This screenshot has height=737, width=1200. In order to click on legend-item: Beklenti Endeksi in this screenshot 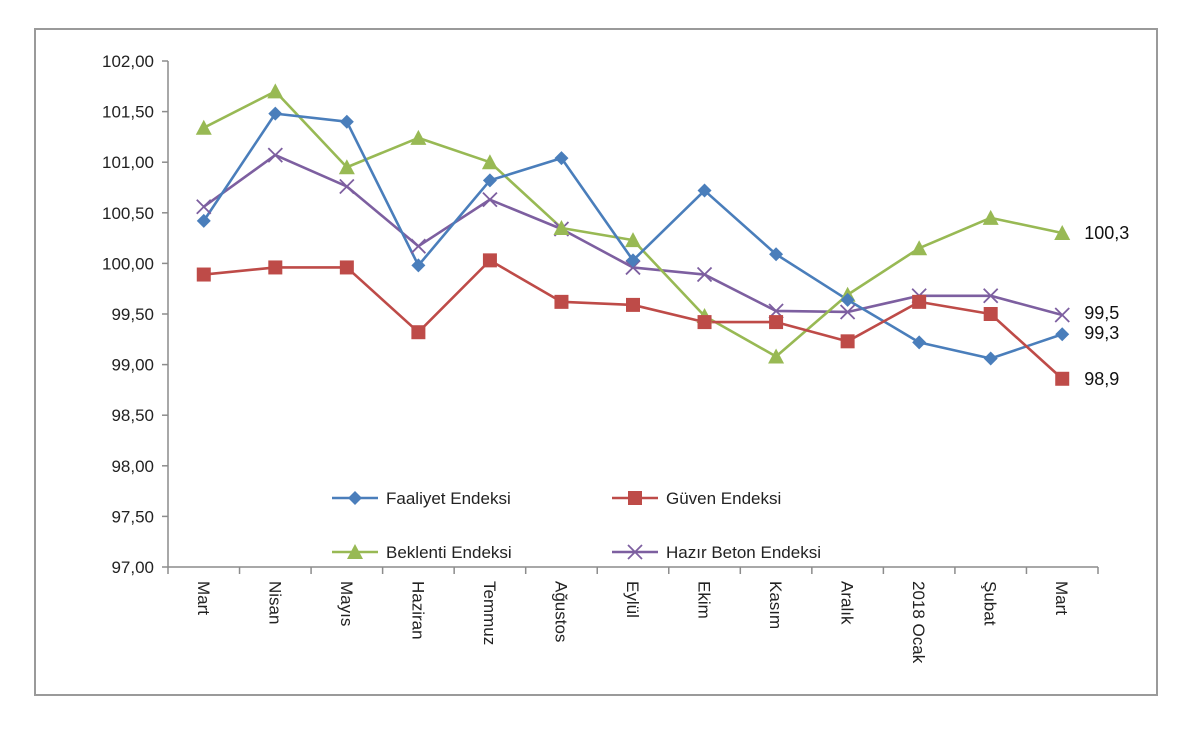, I will do `click(422, 552)`.